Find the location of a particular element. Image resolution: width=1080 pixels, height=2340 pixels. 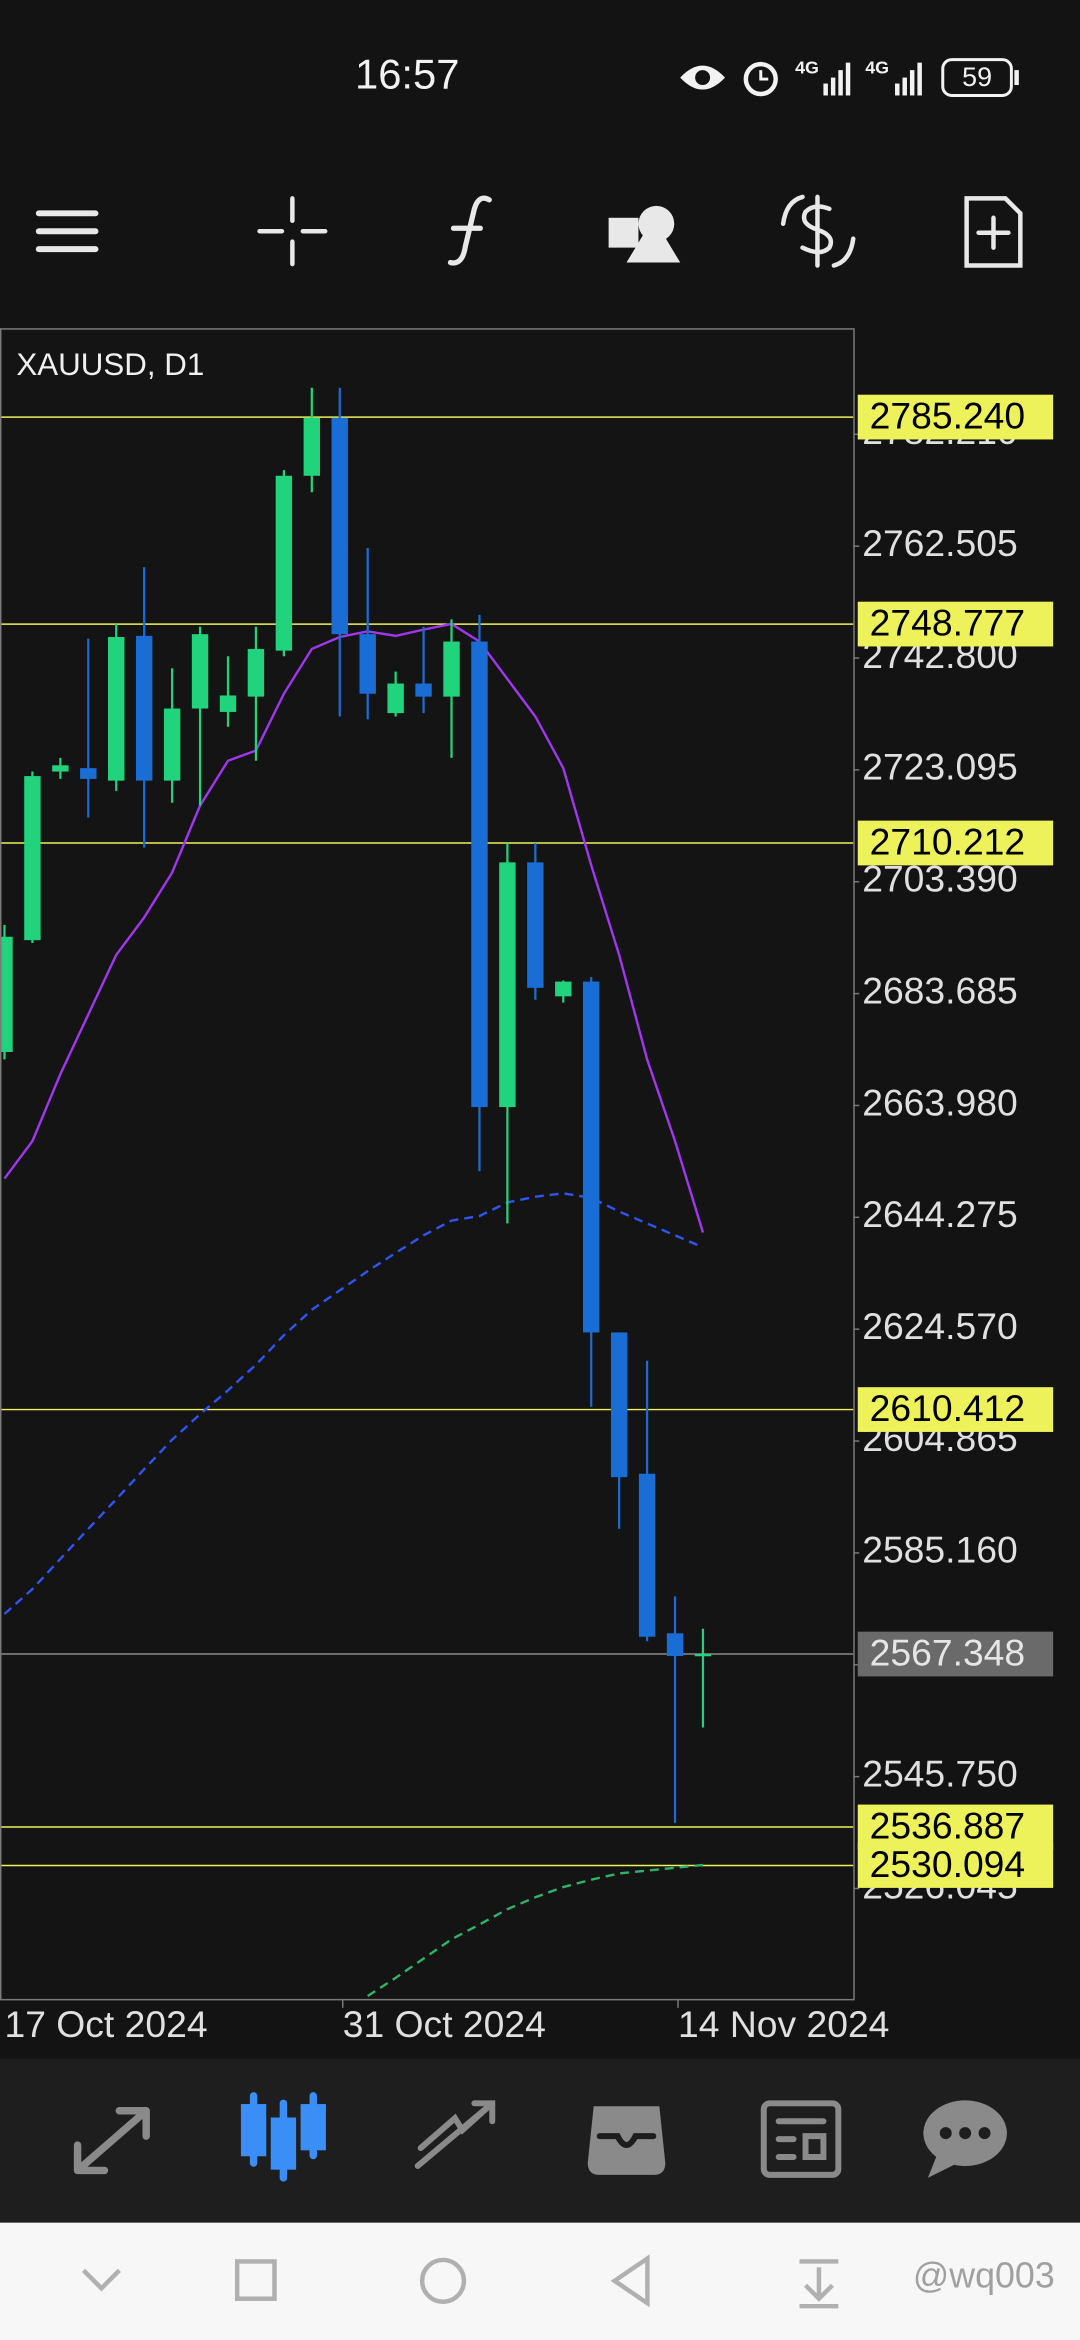

home-button is located at coordinates (443, 2280).